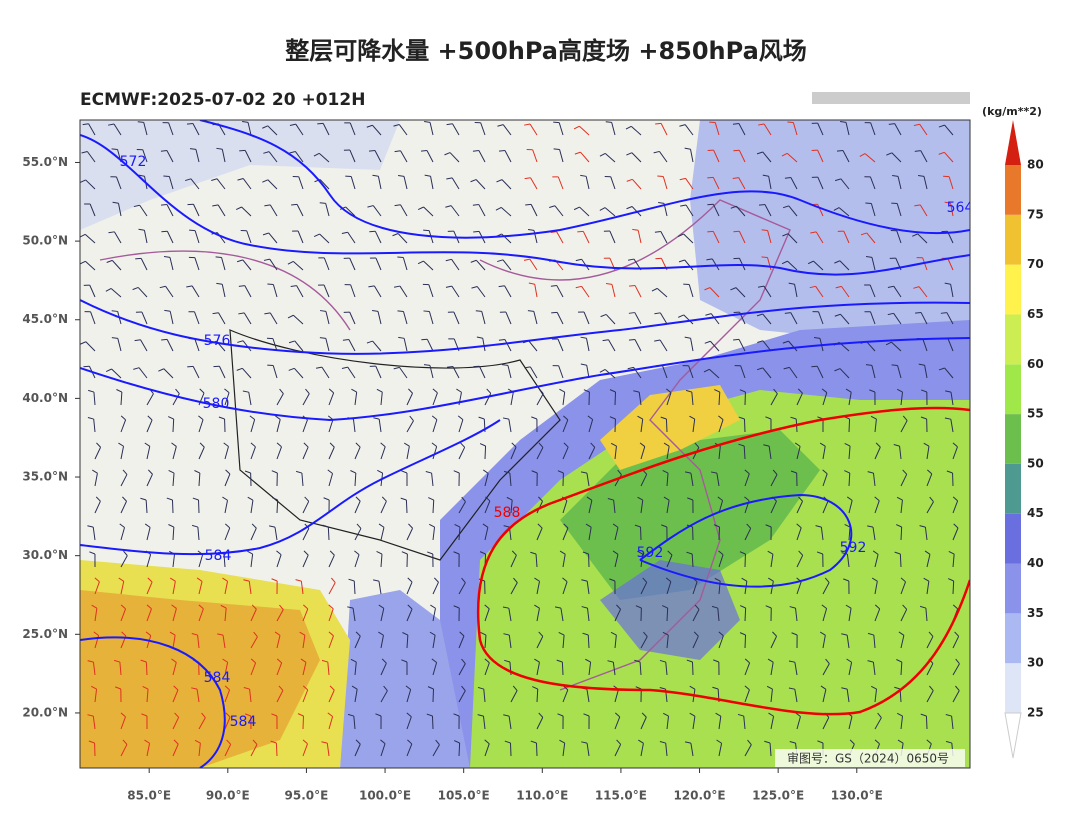  I want to click on colorbar-label: 65, so click(1035, 314).